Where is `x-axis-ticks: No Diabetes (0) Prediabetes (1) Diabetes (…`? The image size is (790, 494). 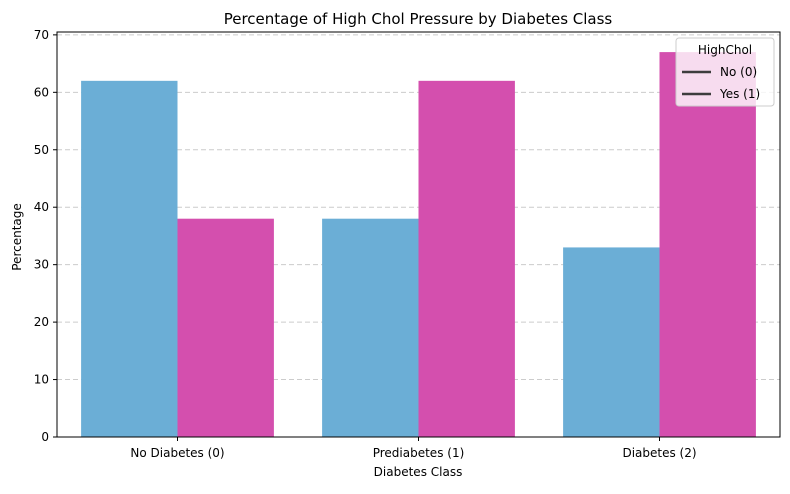
x-axis-ticks: No Diabetes (0) Prediabetes (1) Diabetes (… is located at coordinates (413, 448).